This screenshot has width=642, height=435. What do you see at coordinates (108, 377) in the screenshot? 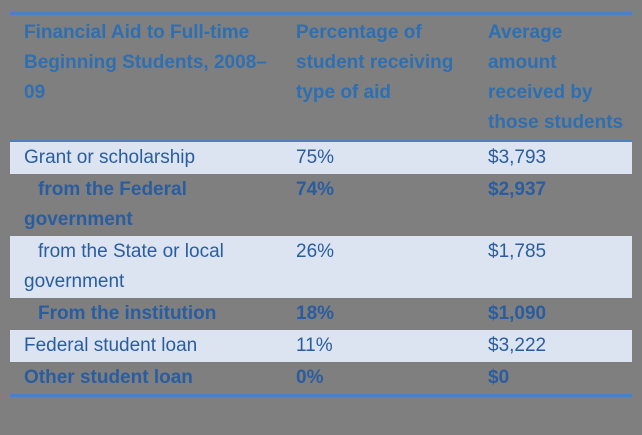
I see `row-label: Other student loan` at bounding box center [108, 377].